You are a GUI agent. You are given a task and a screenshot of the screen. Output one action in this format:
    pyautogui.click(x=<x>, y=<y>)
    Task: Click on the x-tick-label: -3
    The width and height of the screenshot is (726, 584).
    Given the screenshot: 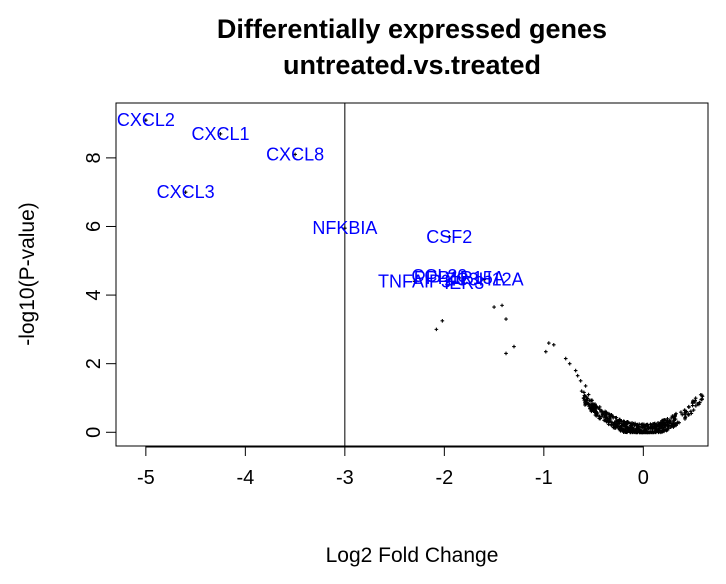 What is the action you would take?
    pyautogui.click(x=345, y=478)
    